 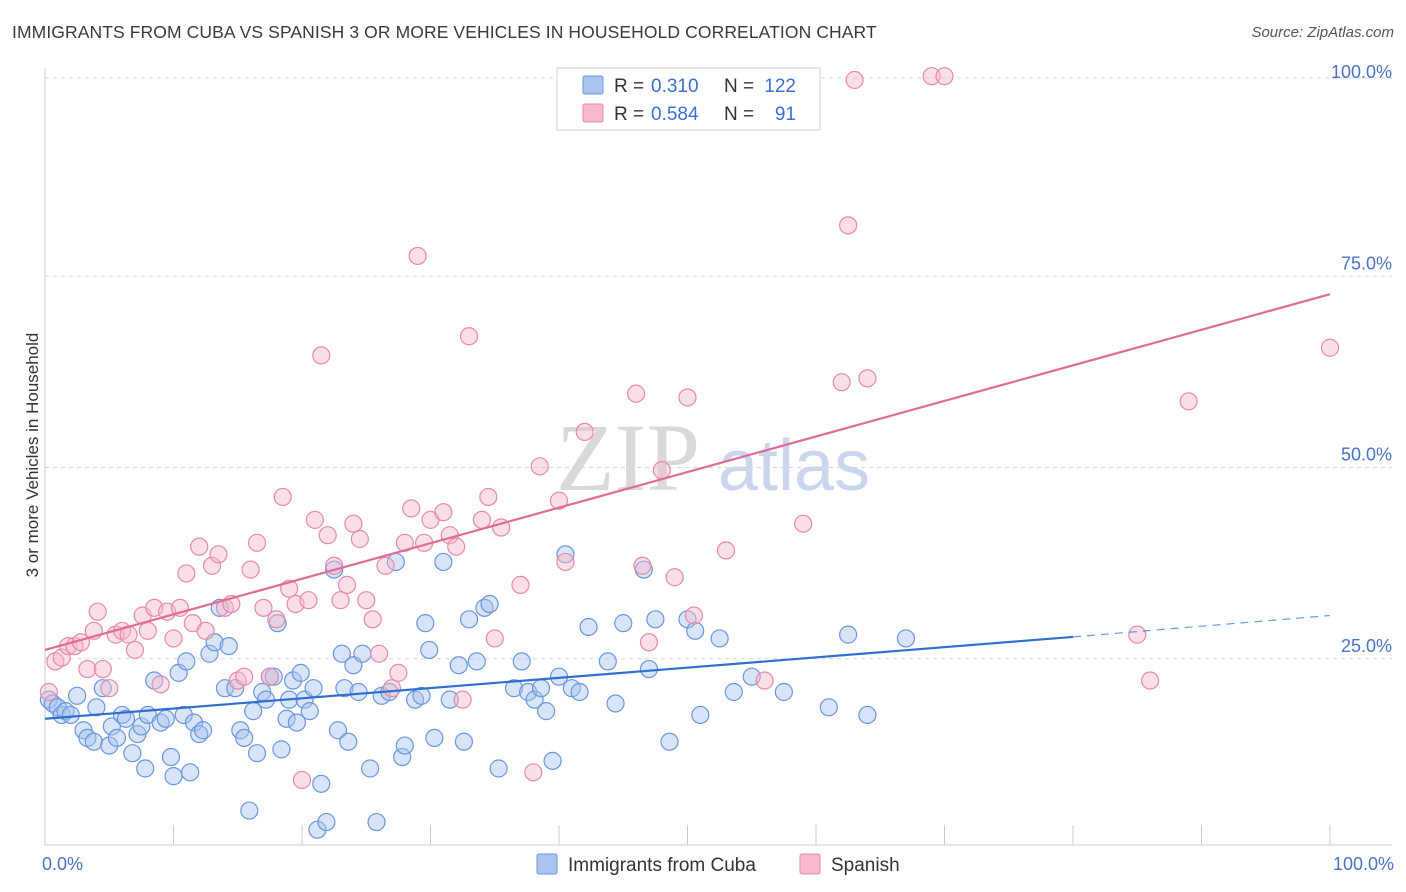 What do you see at coordinates (739, 86) in the screenshot?
I see `legend-n-label-cuba: N =` at bounding box center [739, 86].